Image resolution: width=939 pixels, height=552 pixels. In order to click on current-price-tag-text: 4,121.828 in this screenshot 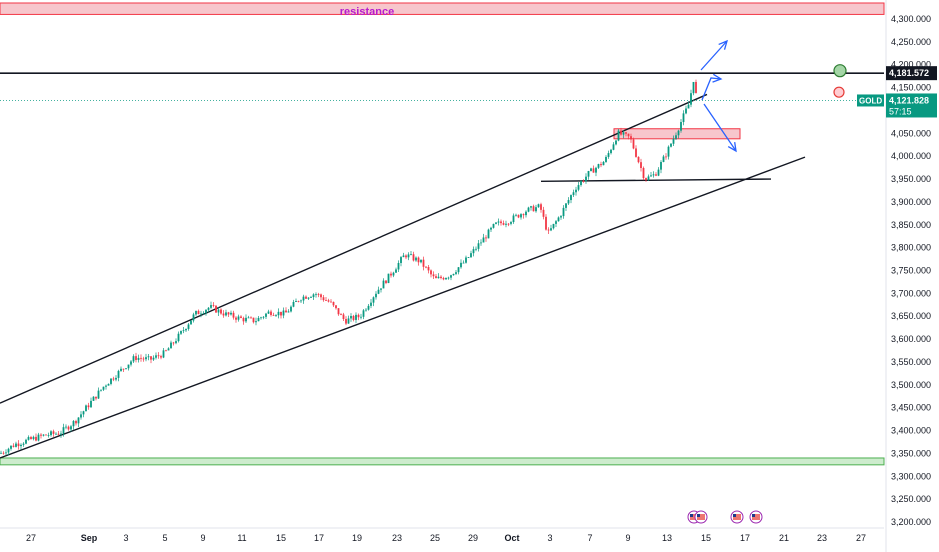, I will do `click(909, 100)`.